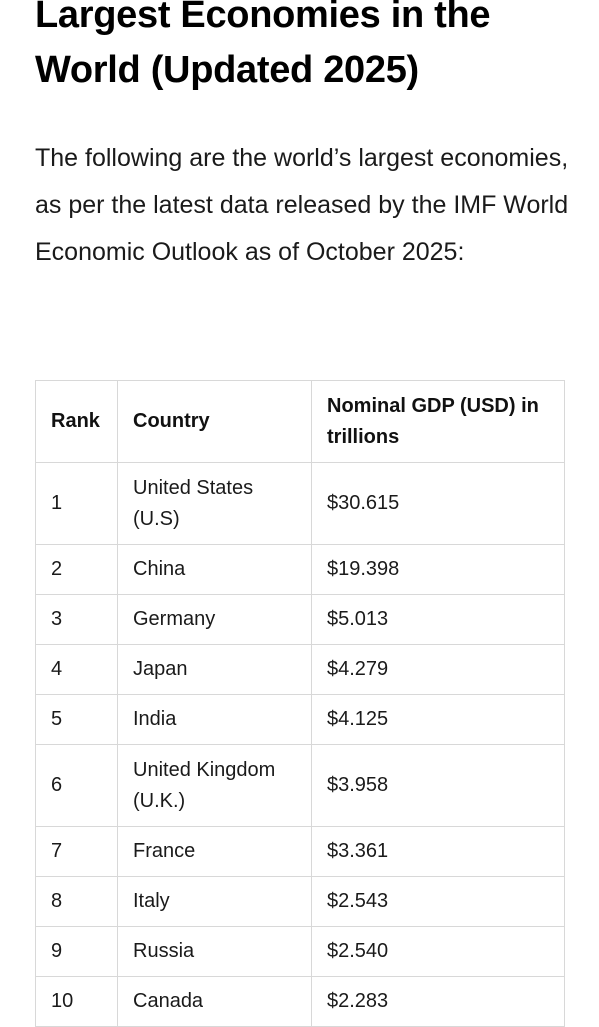  I want to click on cell-gdp: $2.543, so click(438, 901).